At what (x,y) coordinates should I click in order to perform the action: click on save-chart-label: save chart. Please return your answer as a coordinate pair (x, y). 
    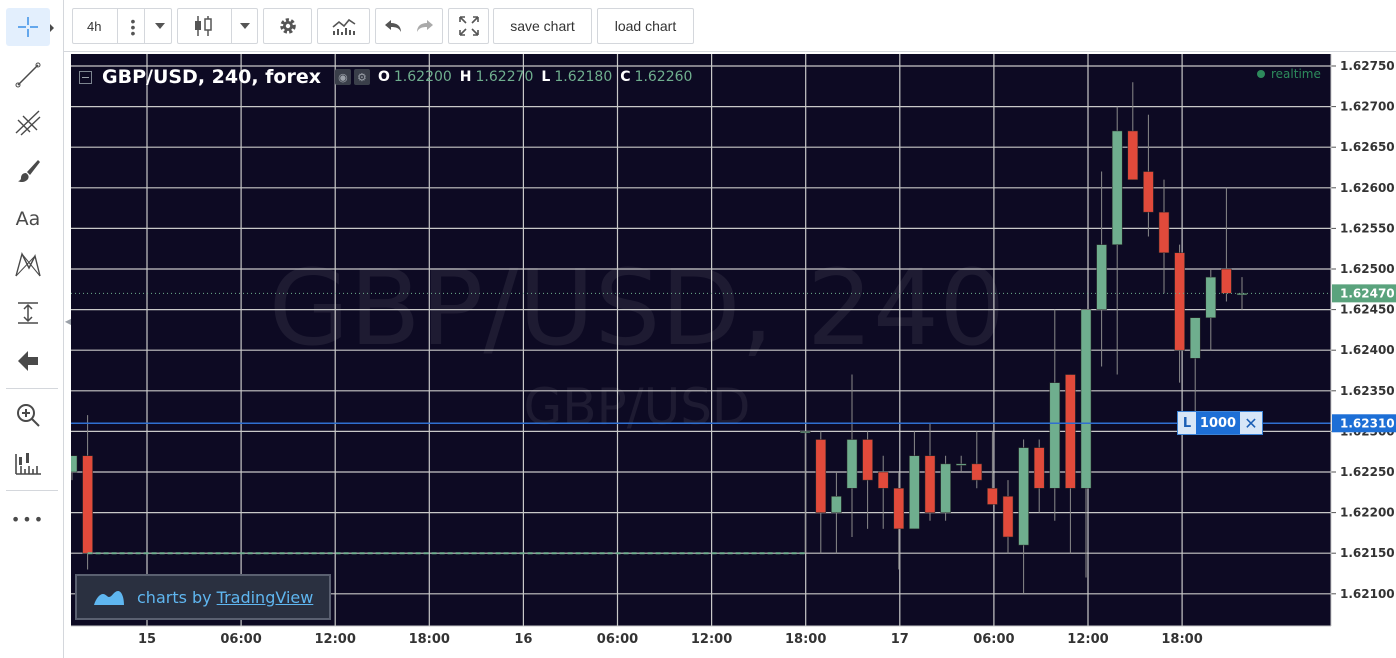
    Looking at the image, I should click on (542, 26).